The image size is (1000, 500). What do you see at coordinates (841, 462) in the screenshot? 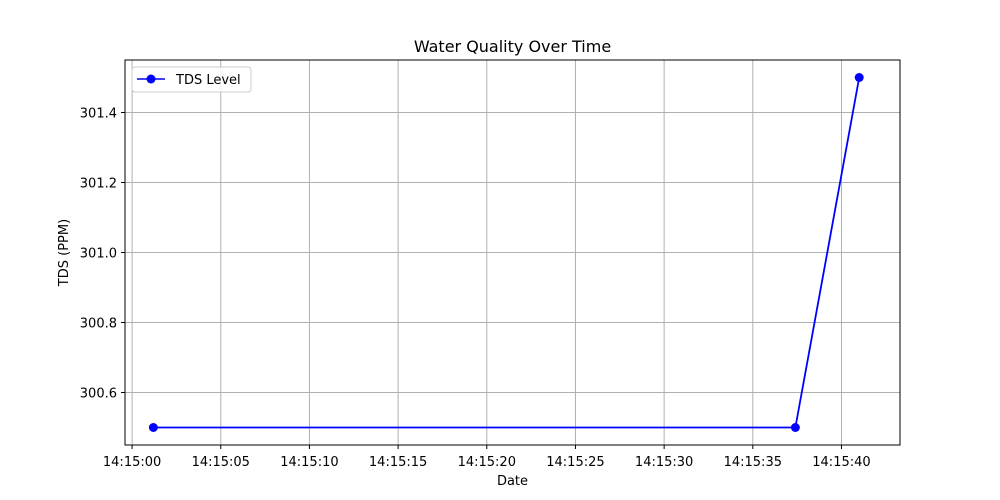
I see `x-tick-label: 14:15:40` at bounding box center [841, 462].